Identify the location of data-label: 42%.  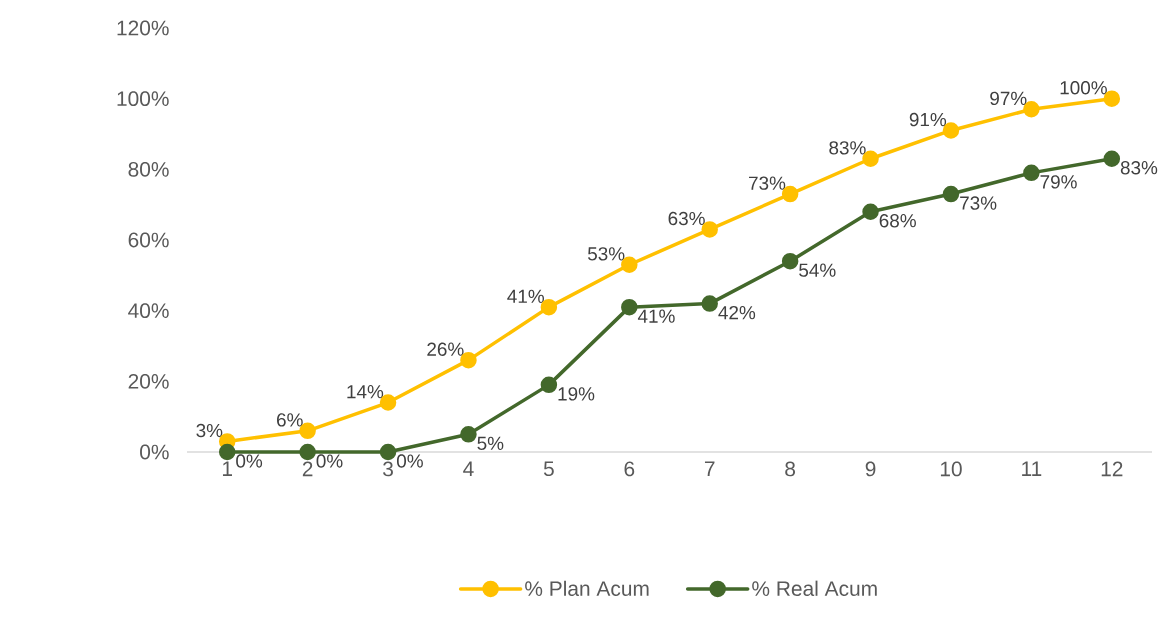
(737, 312).